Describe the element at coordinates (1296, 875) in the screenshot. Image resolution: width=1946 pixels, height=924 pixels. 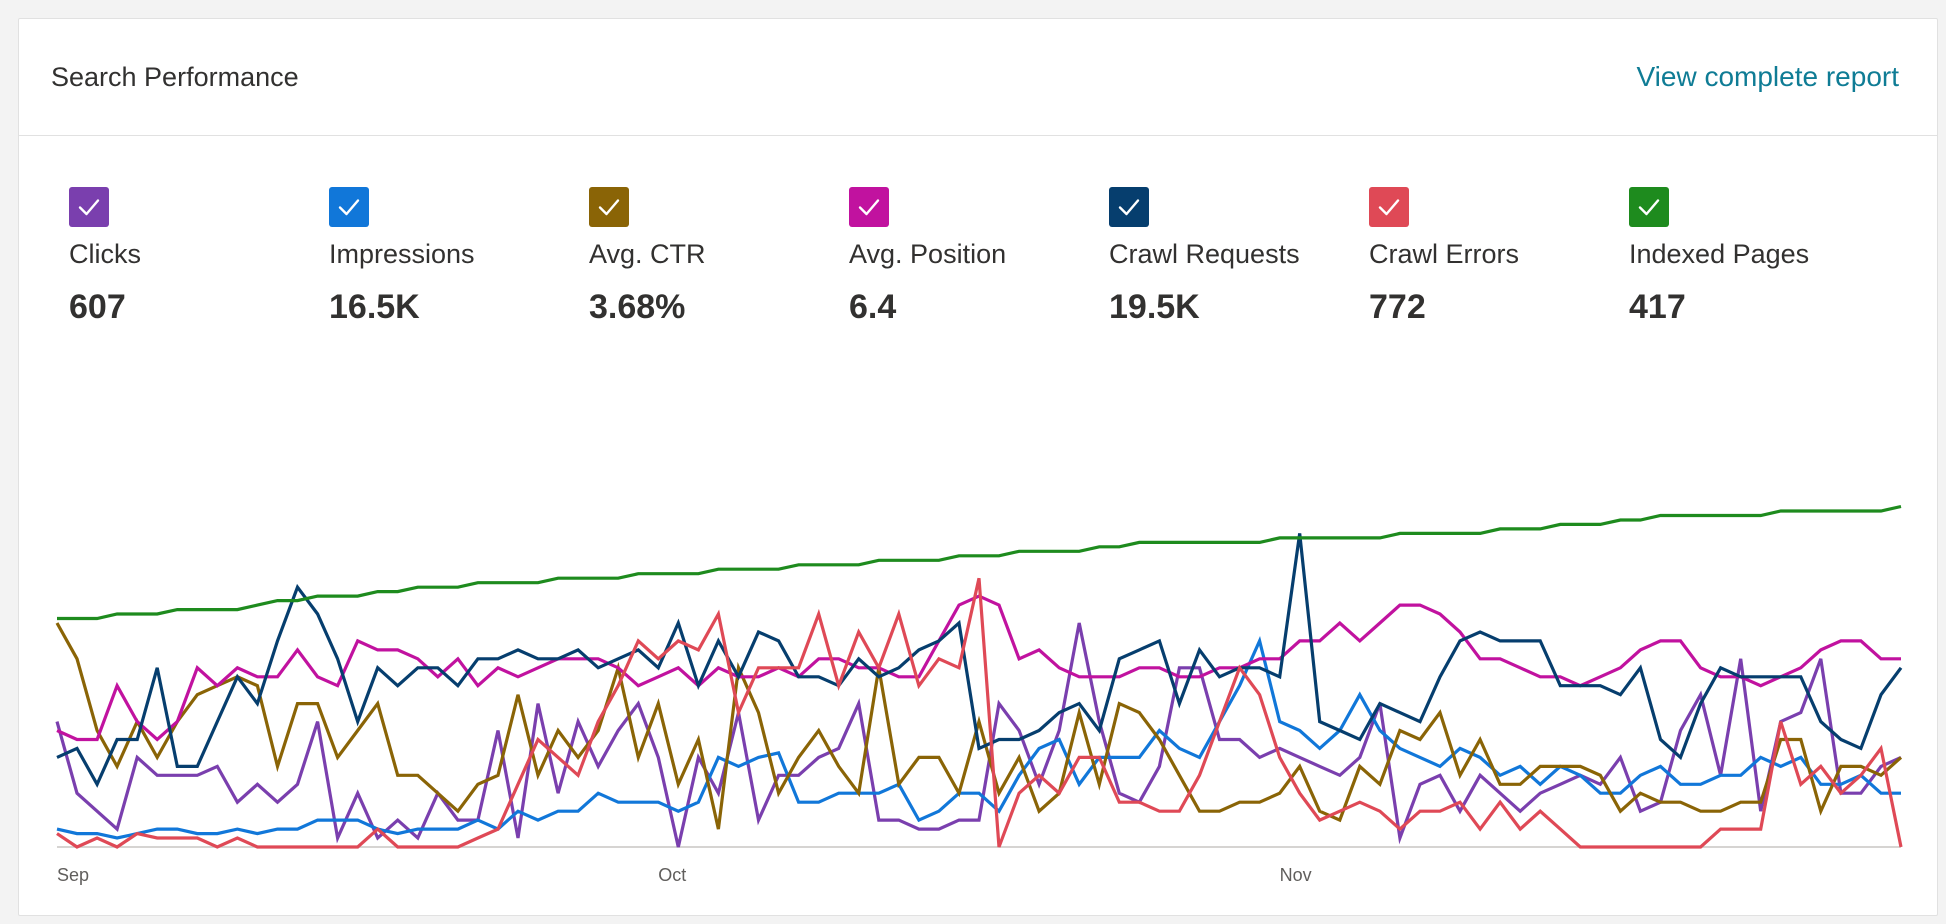
I see `x-tick-label: Nov` at that location.